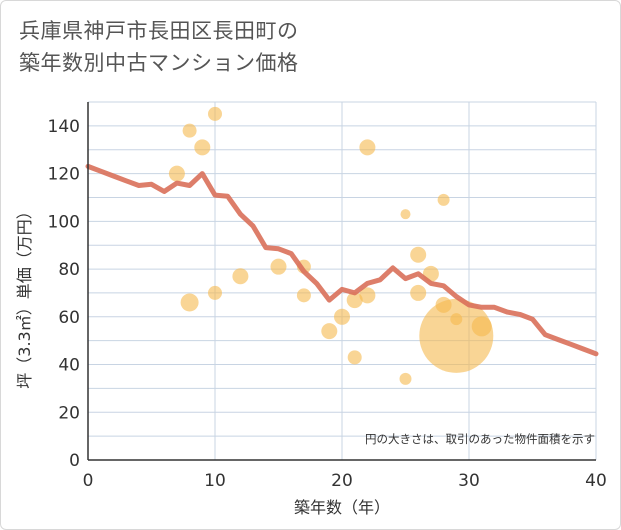 This screenshot has width=621, height=530. Describe the element at coordinates (64, 127) in the screenshot. I see `y-tick-label: 140` at that location.